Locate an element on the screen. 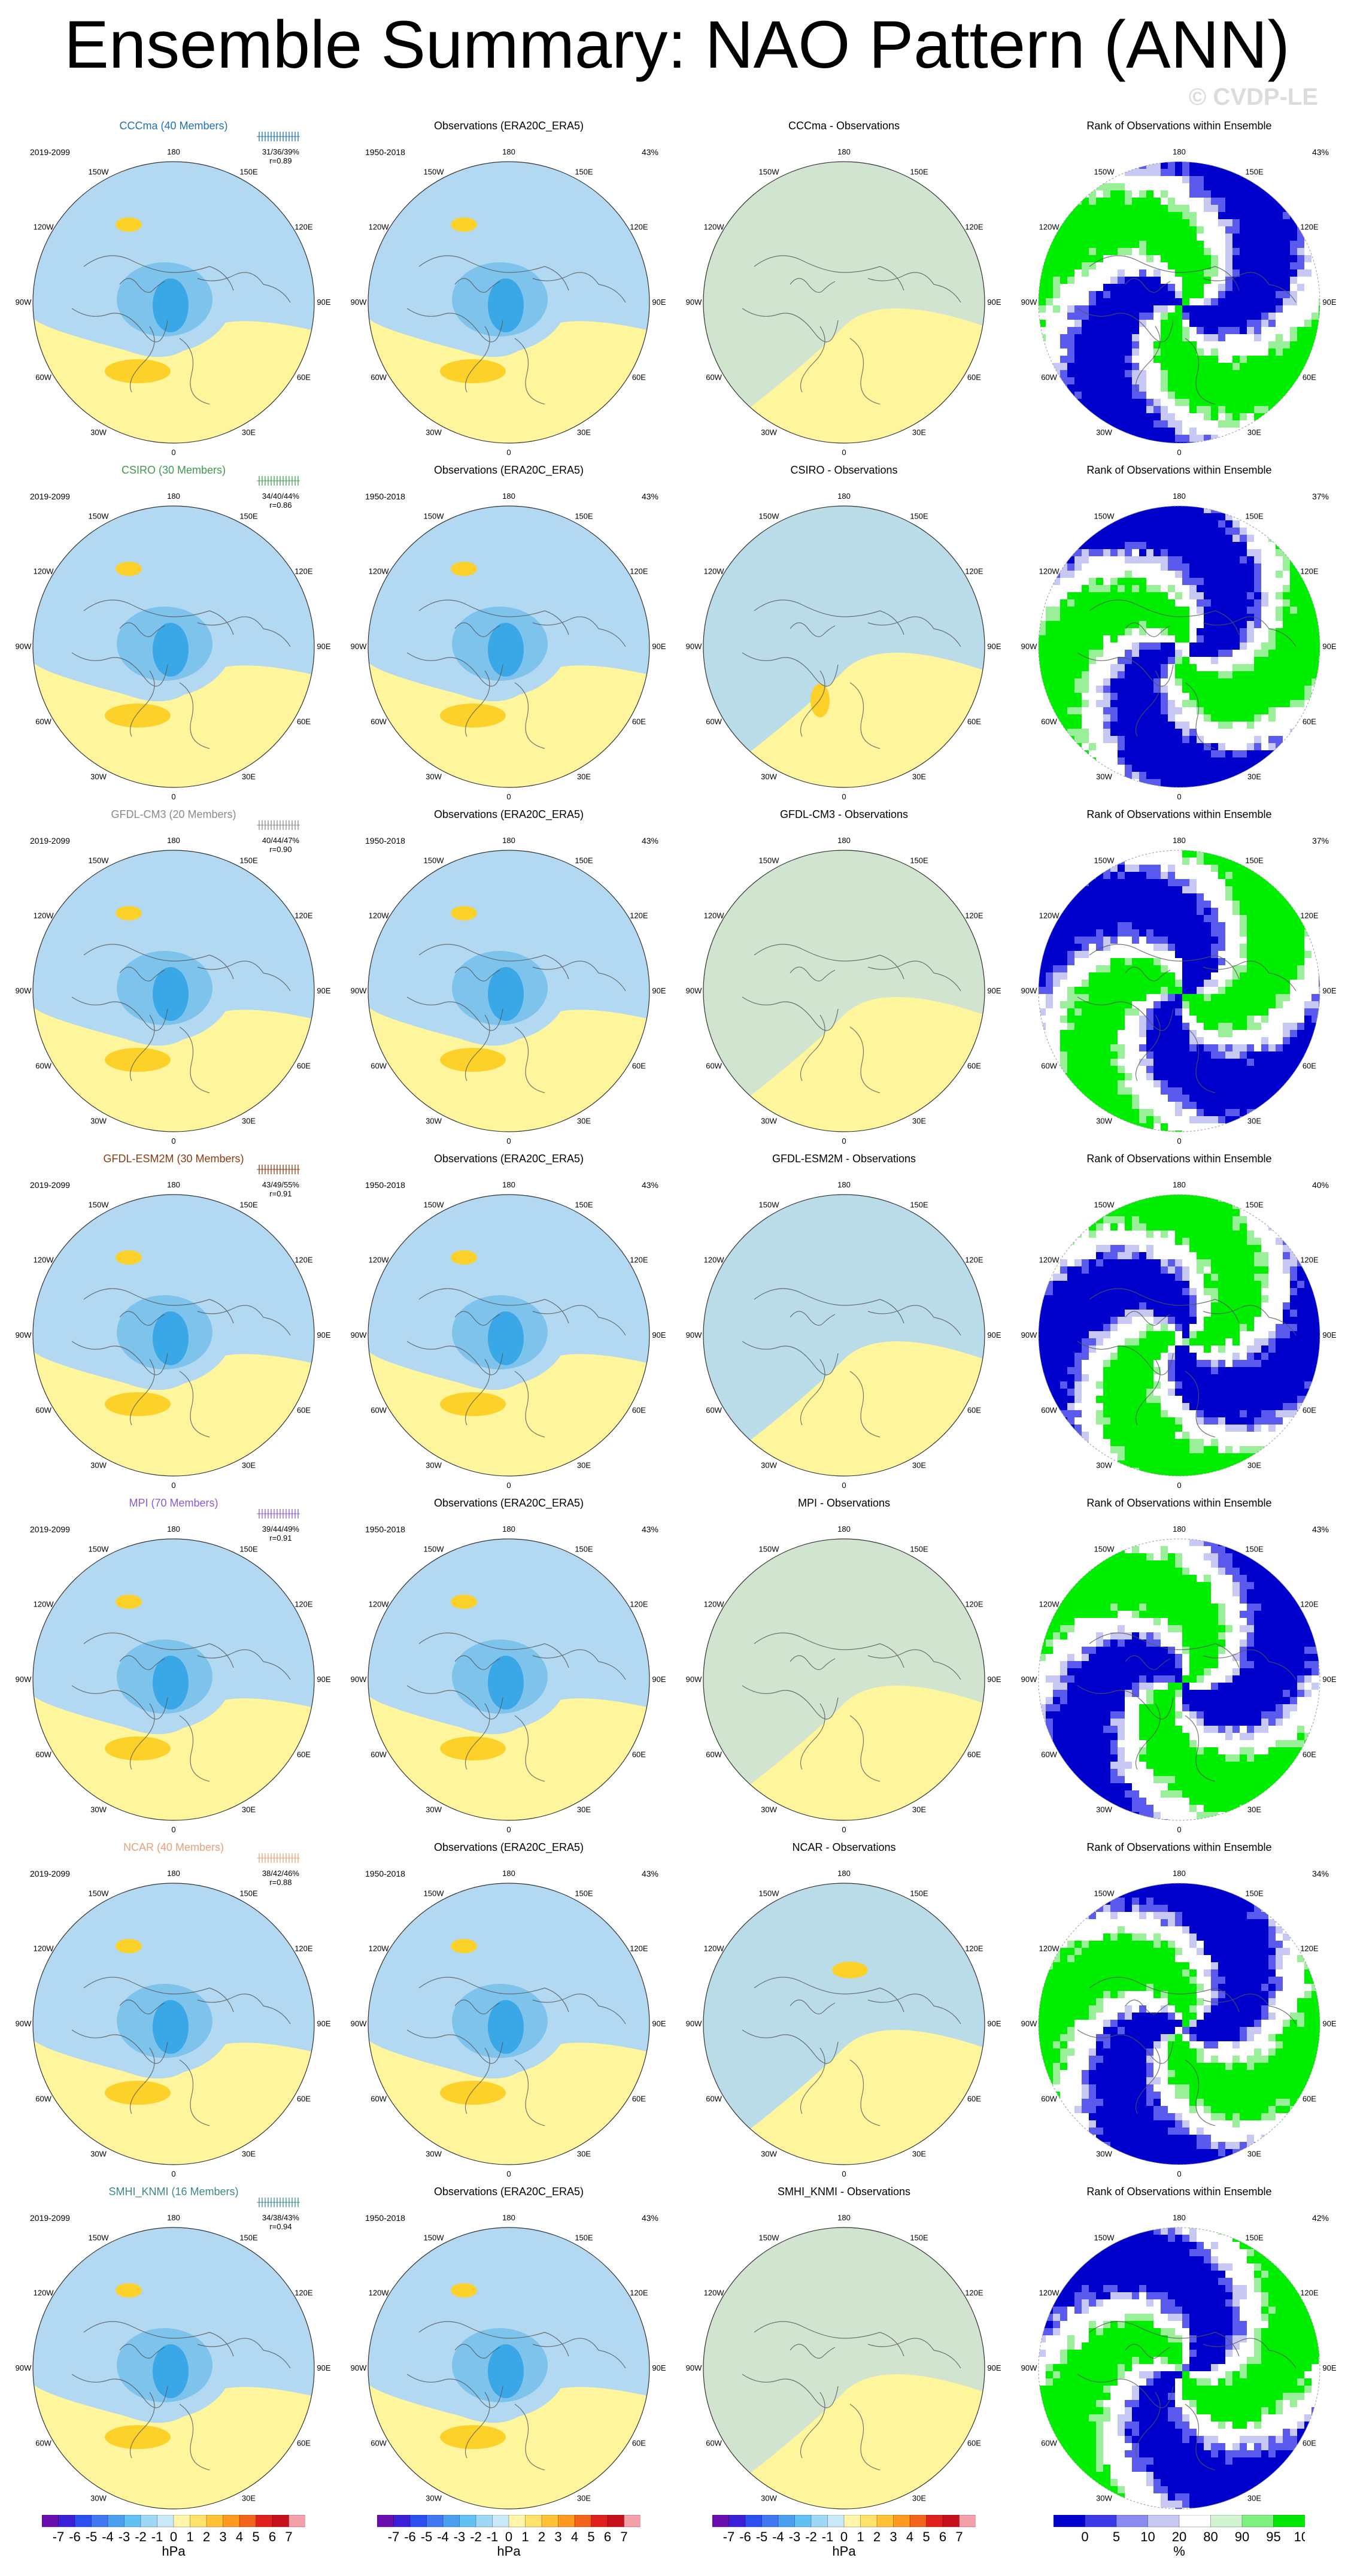 Image resolution: width=1354 pixels, height=2576 pixels. ensemble-spread-icon is located at coordinates (278, 825).